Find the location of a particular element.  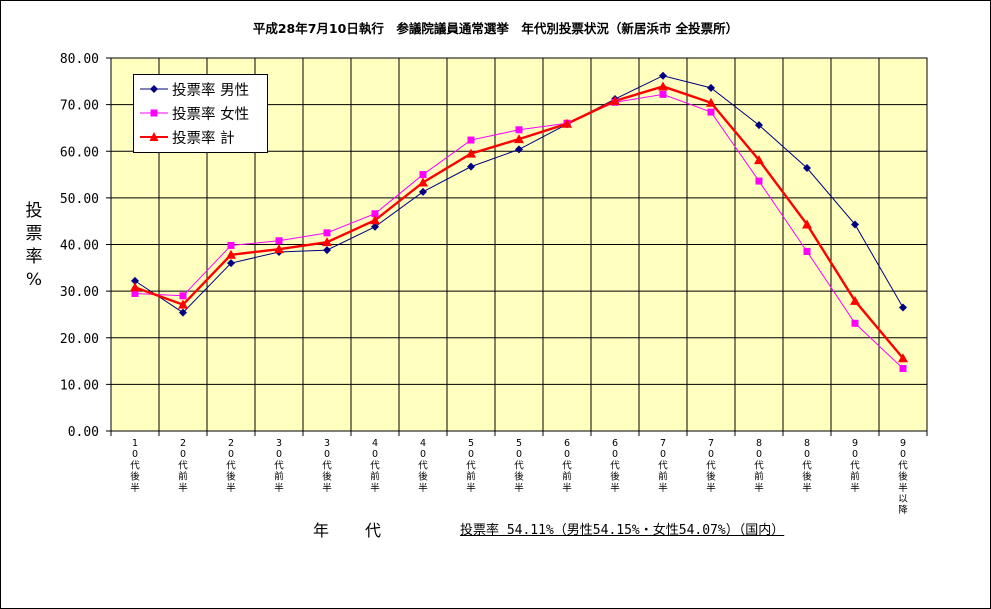

x-tick-label: 8 0 代前半 is located at coordinates (759, 466).